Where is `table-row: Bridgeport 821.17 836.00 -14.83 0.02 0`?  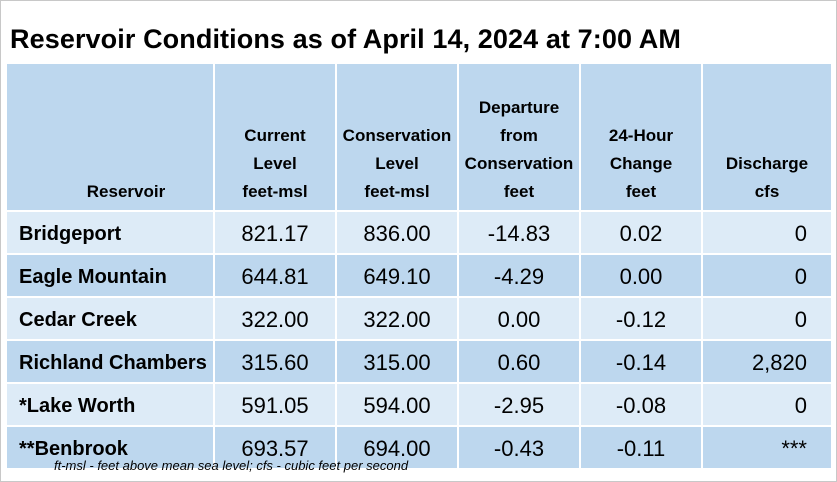
table-row: Bridgeport 821.17 836.00 -14.83 0.02 0 is located at coordinates (419, 232).